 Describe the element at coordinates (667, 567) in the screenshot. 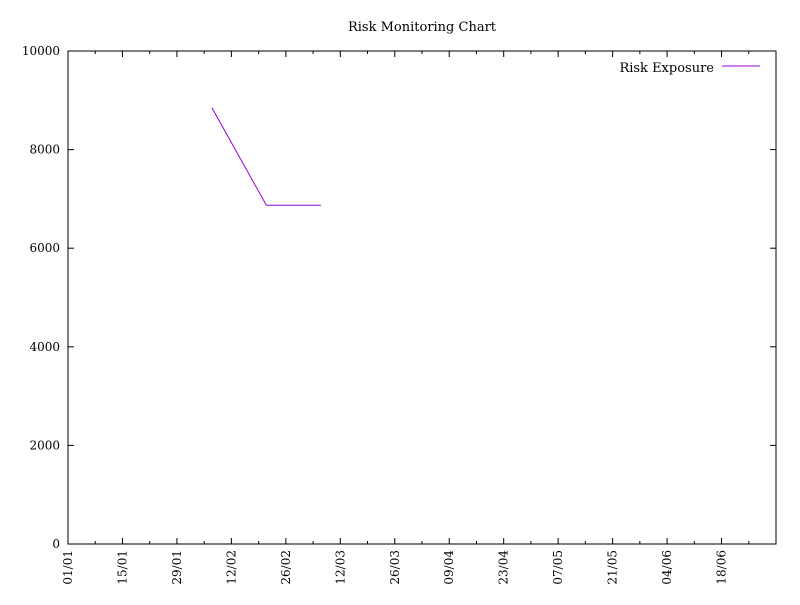

I see `x-tick-label: 04/06` at that location.